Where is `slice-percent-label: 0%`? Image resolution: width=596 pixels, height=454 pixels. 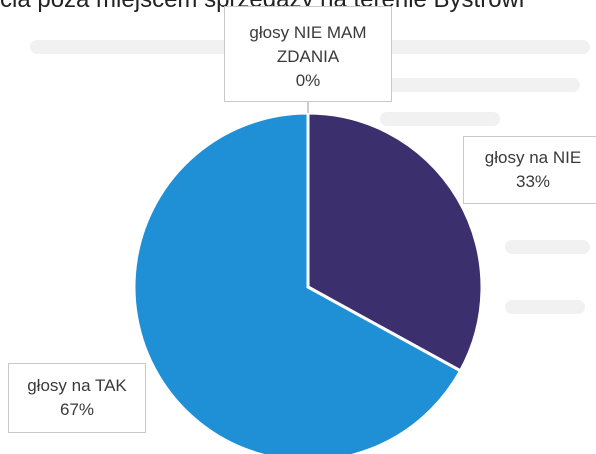 slice-percent-label: 0% is located at coordinates (308, 80).